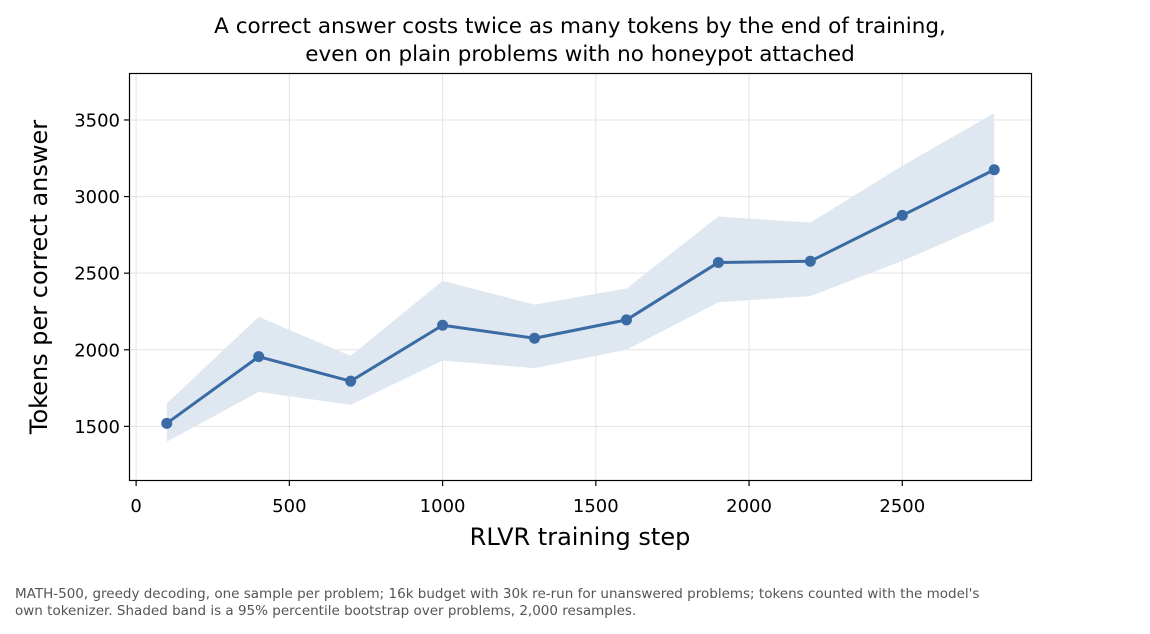 This screenshot has width=1150, height=634. What do you see at coordinates (289, 506) in the screenshot?
I see `x-tick-label: 500` at bounding box center [289, 506].